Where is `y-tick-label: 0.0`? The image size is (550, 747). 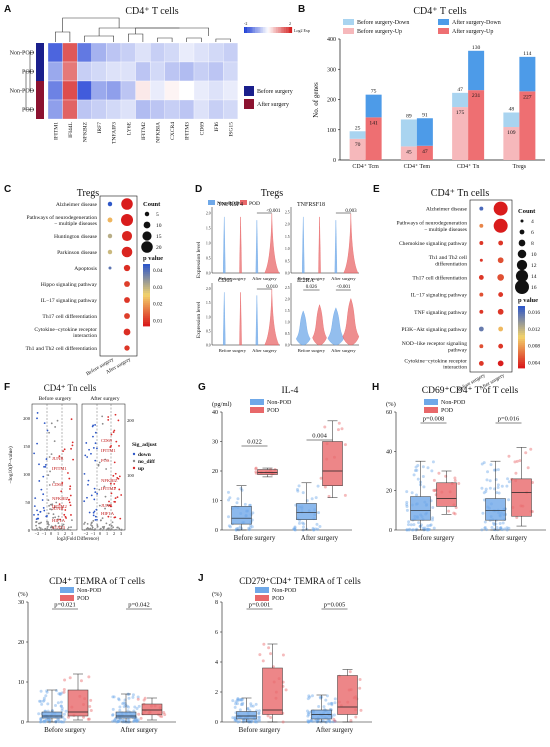
y-tick-label: 0.0 is located at coordinates (287, 346).